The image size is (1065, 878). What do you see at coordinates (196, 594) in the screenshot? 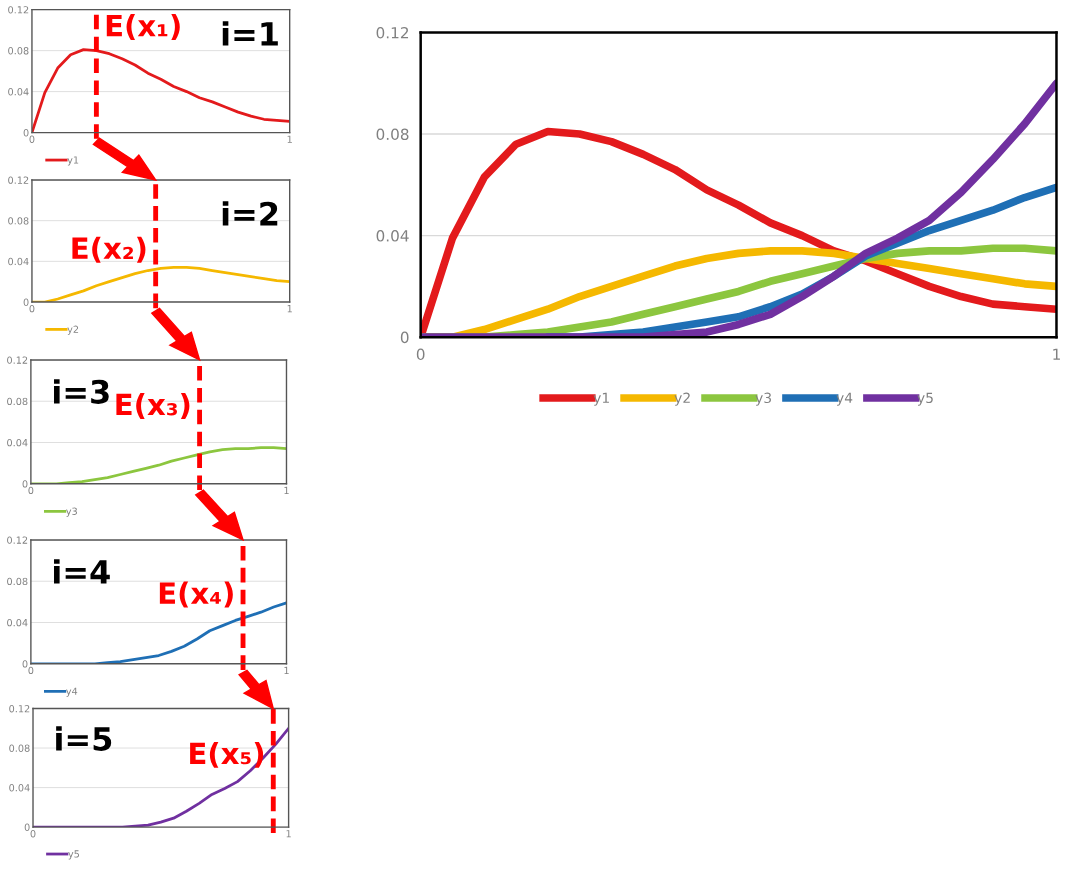
I see `ref-line-label: E(x₄)` at bounding box center [196, 594].